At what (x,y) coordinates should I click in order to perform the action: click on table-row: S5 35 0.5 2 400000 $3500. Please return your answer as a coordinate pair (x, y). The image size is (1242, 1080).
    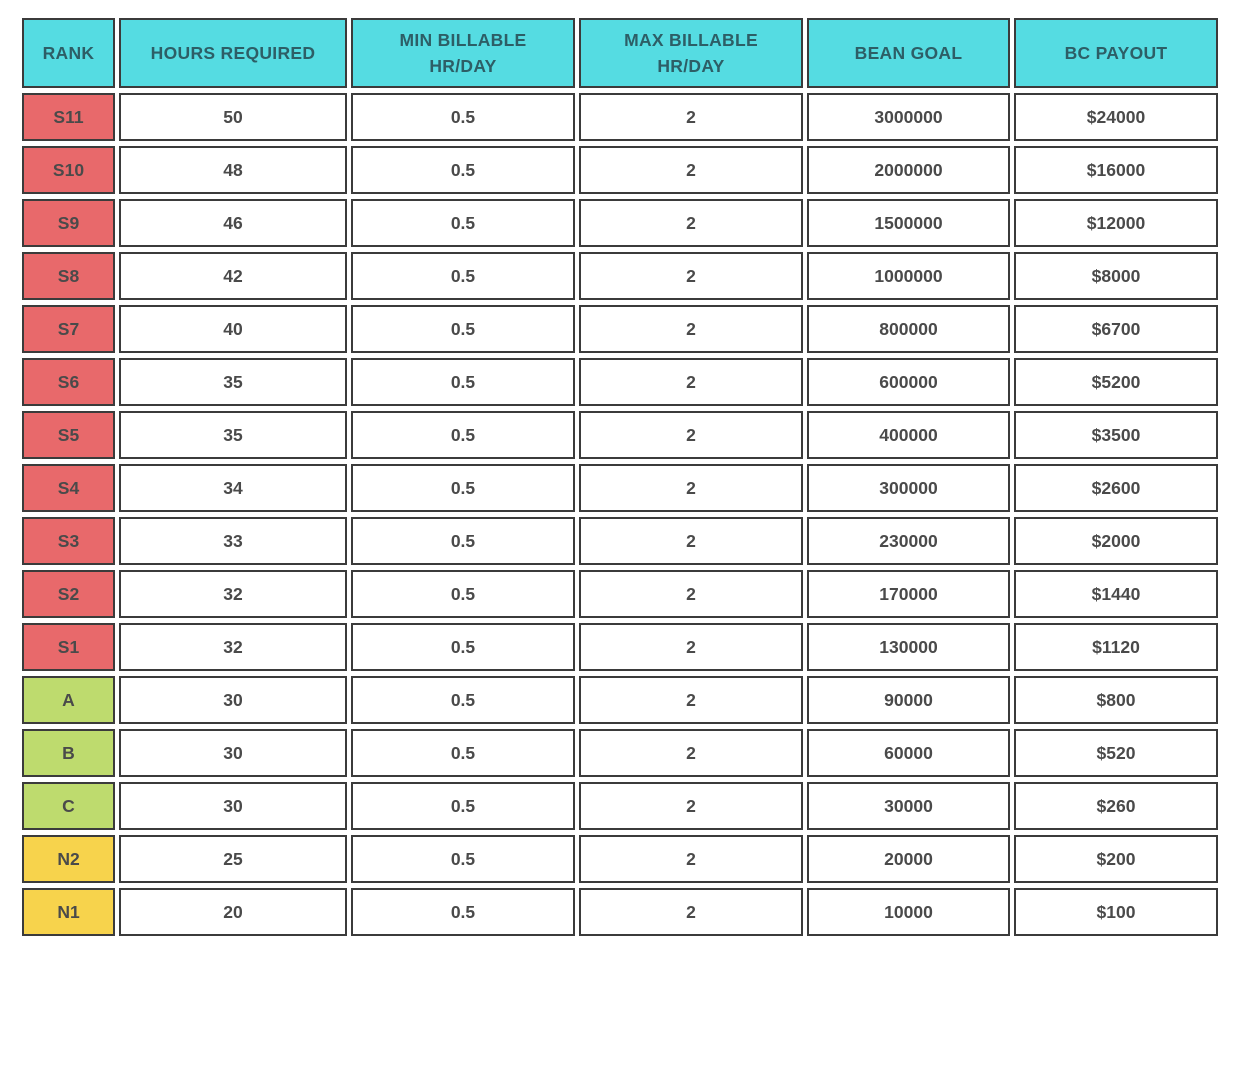
    Looking at the image, I should click on (620, 435).